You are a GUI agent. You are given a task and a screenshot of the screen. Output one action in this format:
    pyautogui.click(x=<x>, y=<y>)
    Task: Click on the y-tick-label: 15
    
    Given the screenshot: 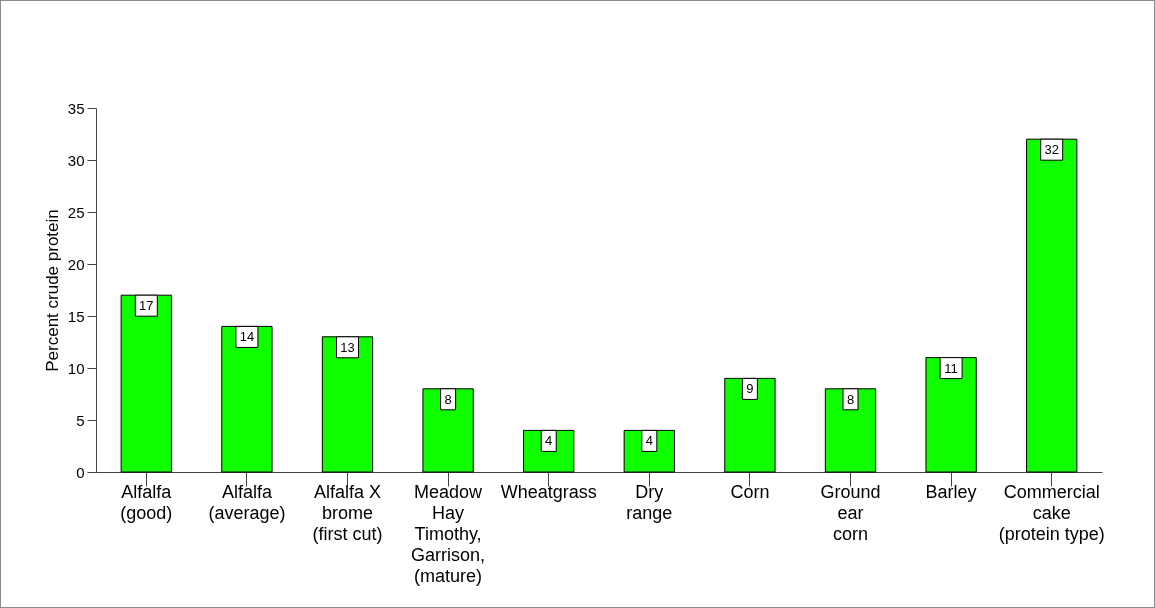 What is the action you would take?
    pyautogui.click(x=76, y=316)
    